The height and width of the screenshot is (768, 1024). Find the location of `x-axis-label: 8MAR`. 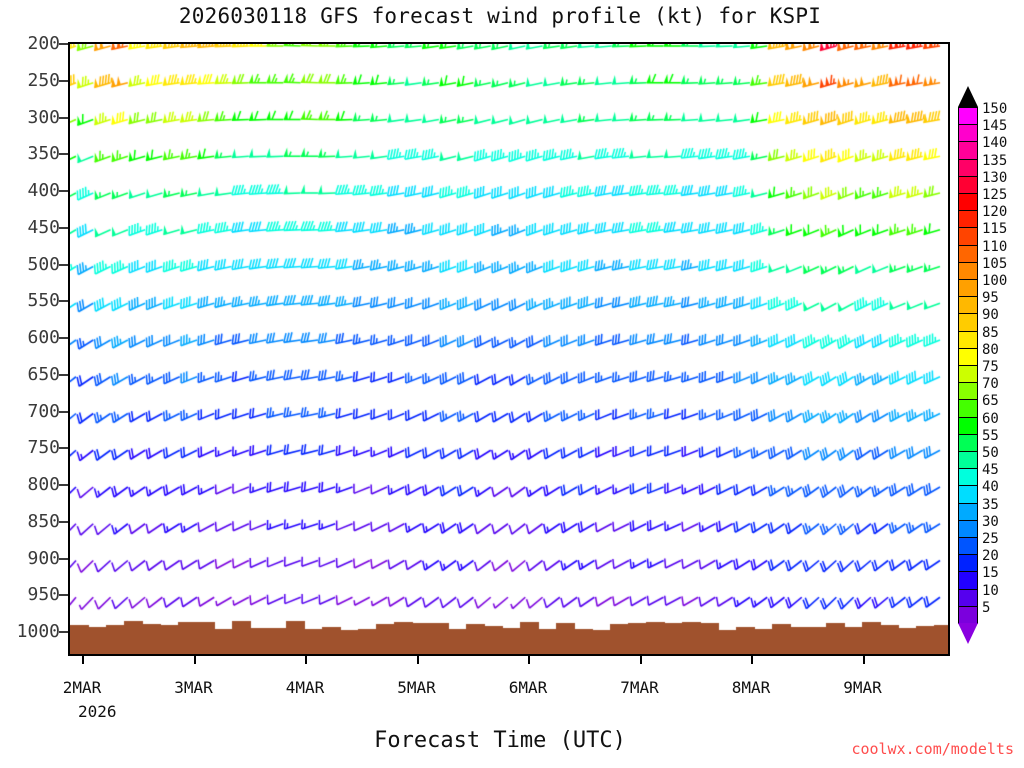

x-axis-label: 8MAR is located at coordinates (751, 687).